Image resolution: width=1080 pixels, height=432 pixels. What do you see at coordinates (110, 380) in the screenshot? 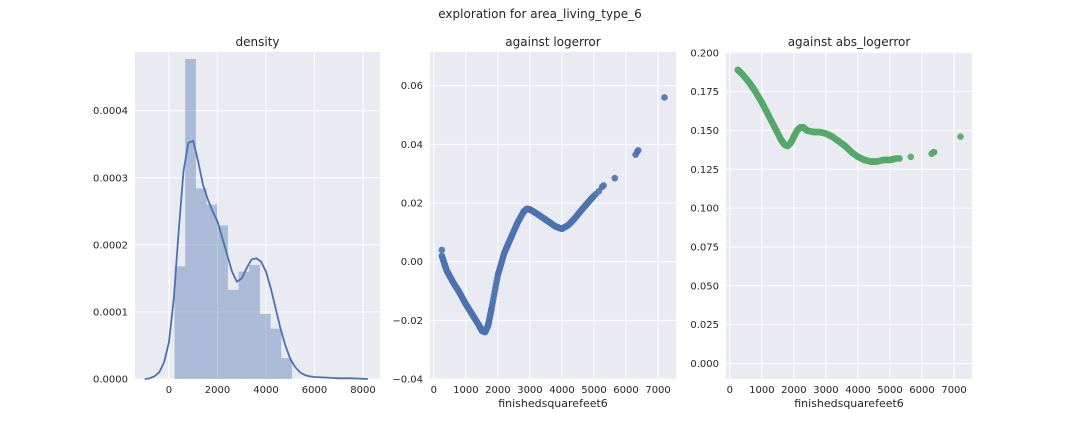
I see `y-tick-label: 0.0000` at bounding box center [110, 380].